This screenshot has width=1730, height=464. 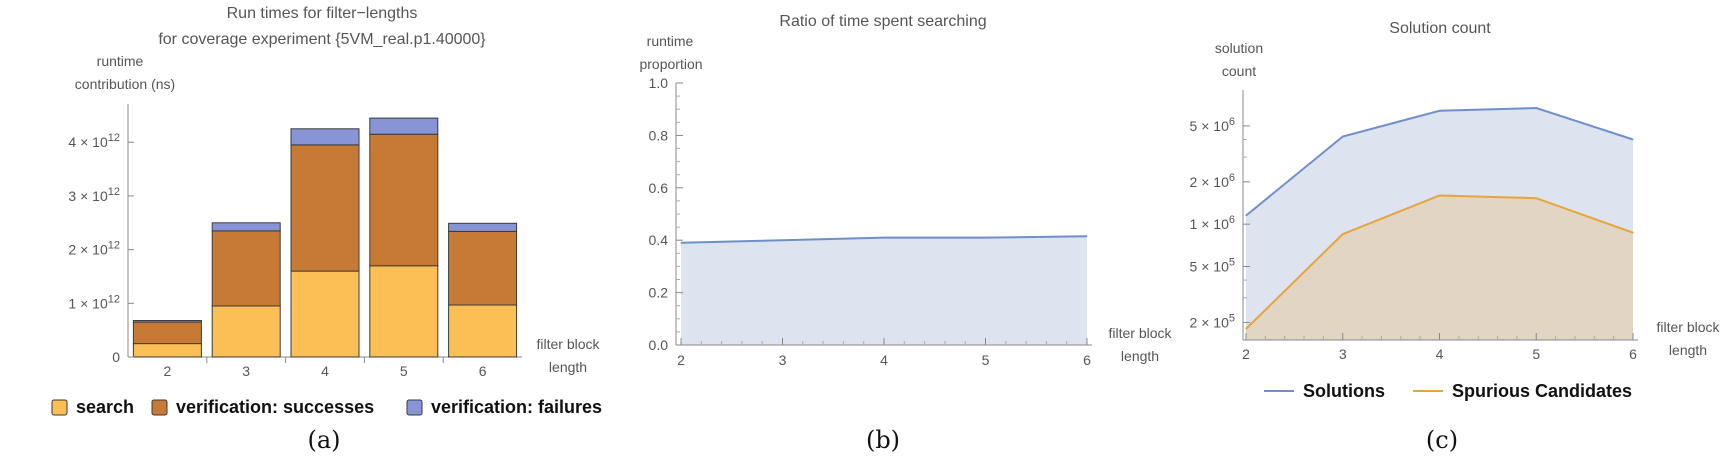 I want to click on chart-a-ytick-label-0-mantissa: 0, so click(x=116, y=357).